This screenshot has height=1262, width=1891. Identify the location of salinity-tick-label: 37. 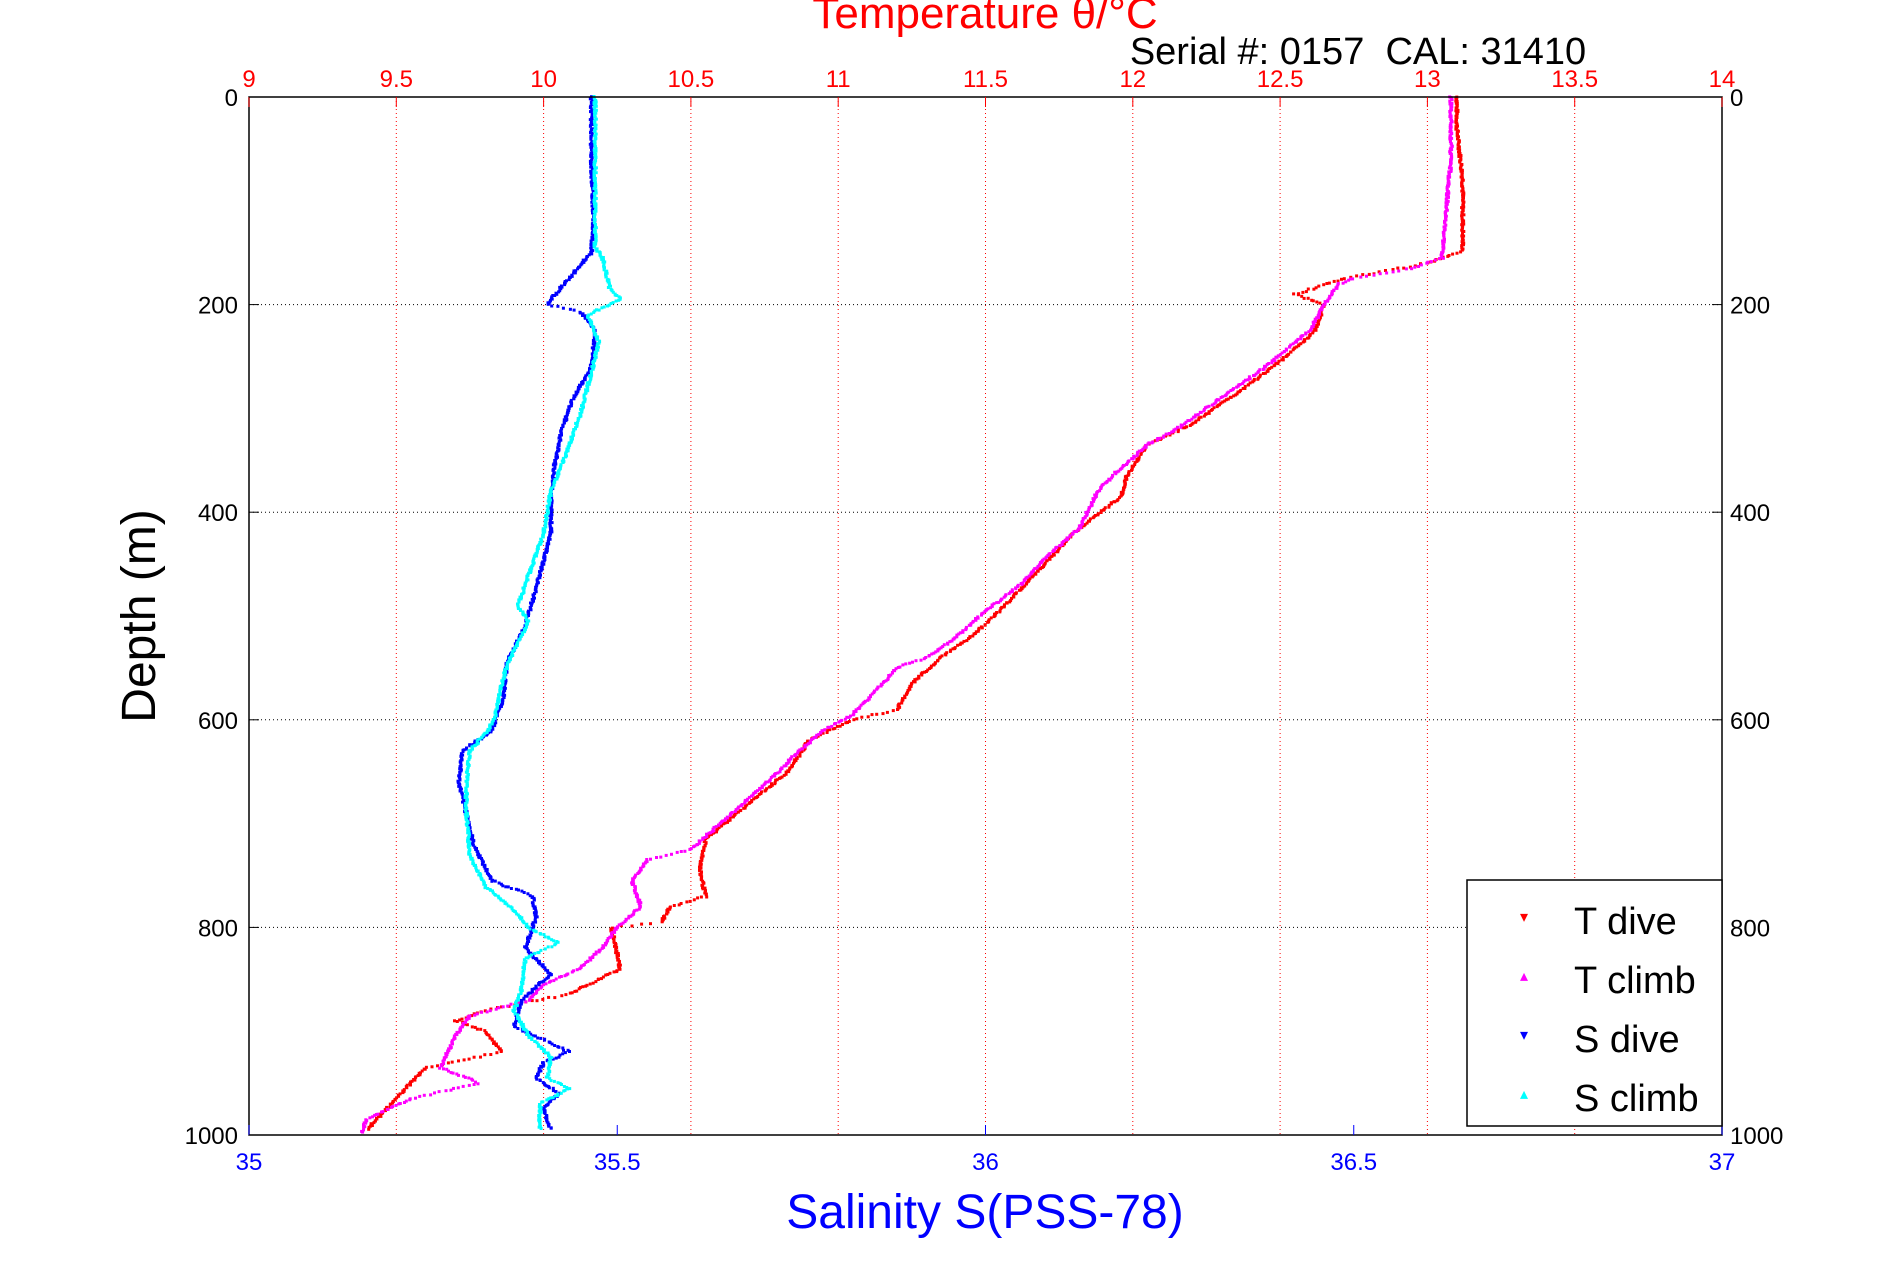
(1722, 1162).